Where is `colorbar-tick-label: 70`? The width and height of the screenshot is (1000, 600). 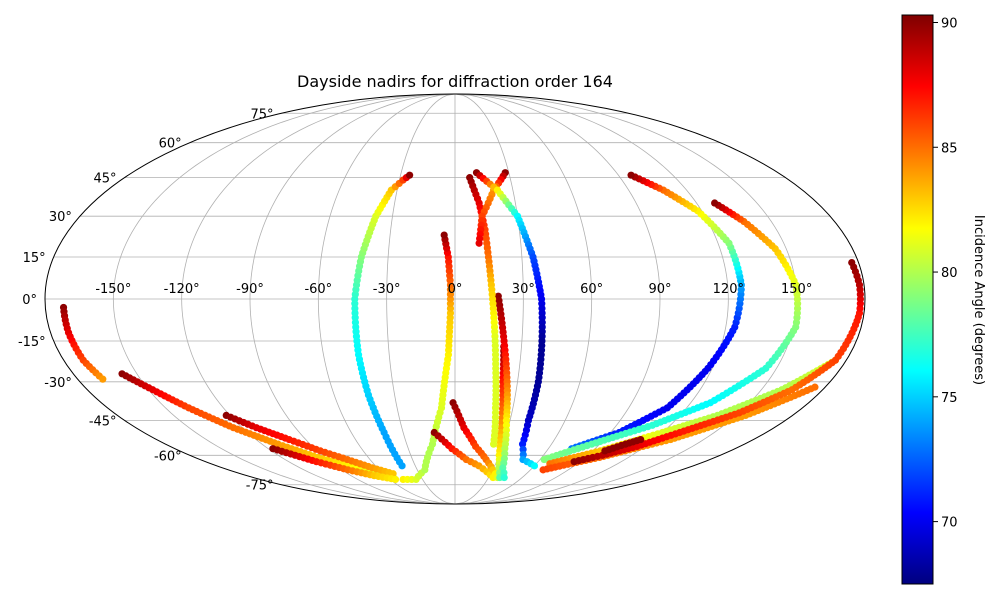 colorbar-tick-label: 70 is located at coordinates (949, 523).